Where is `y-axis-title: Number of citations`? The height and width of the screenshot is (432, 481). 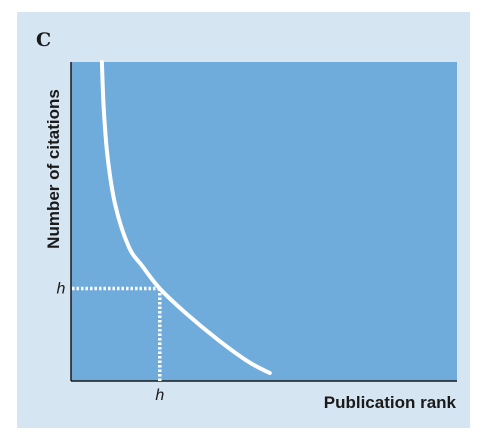
y-axis-title: Number of citations is located at coordinates (53, 169).